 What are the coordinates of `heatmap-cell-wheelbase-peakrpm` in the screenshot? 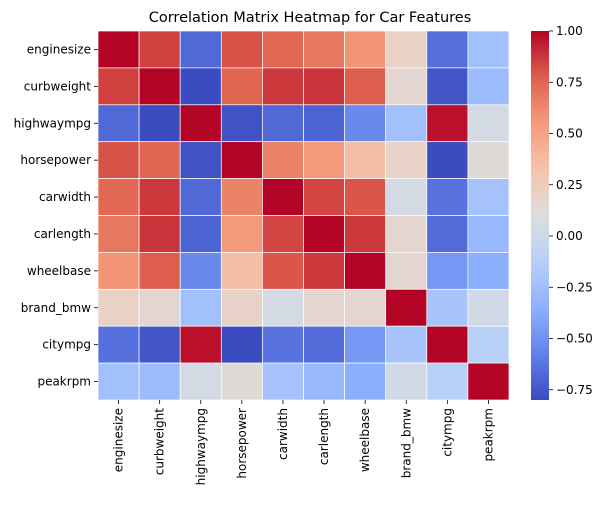 It's located at (488, 271).